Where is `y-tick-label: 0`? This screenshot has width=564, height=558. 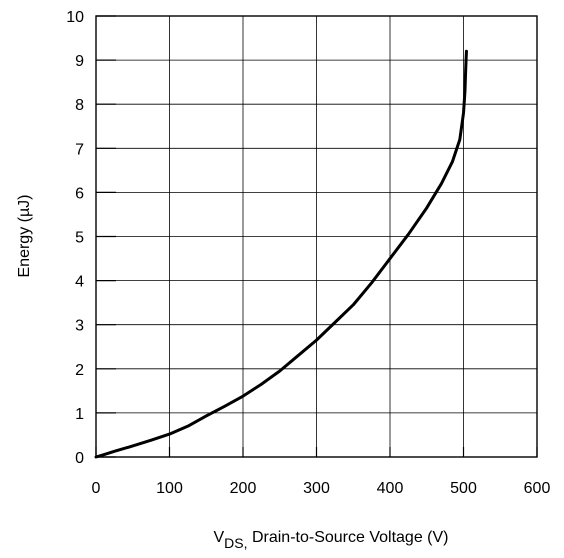 y-tick-label: 0 is located at coordinates (79, 458).